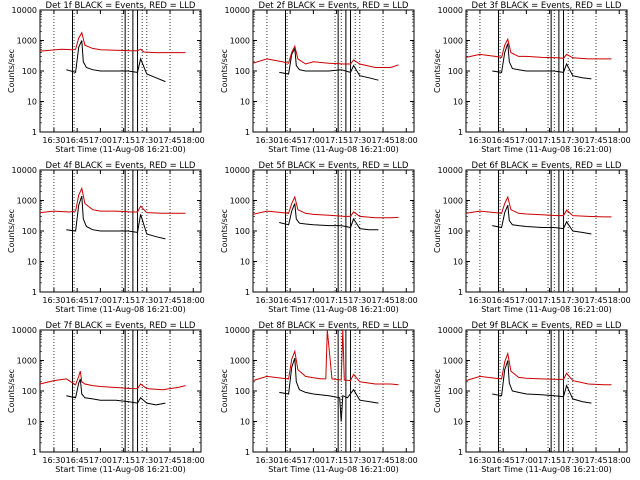  I want to click on panel-title: Det 8f BLACK = Events, RED = LLD, so click(334, 326).